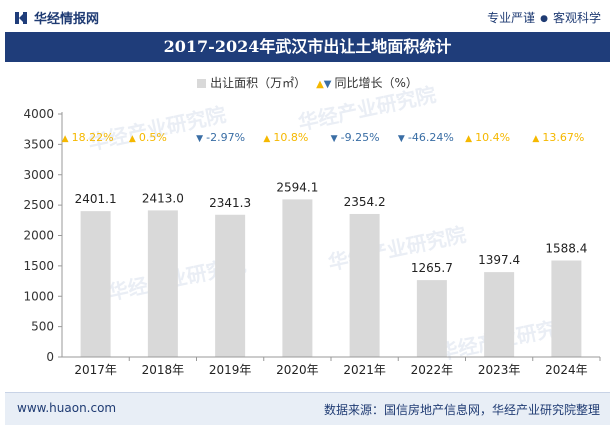  What do you see at coordinates (202, 83) in the screenshot?
I see `legend-bar-swatch` at bounding box center [202, 83].